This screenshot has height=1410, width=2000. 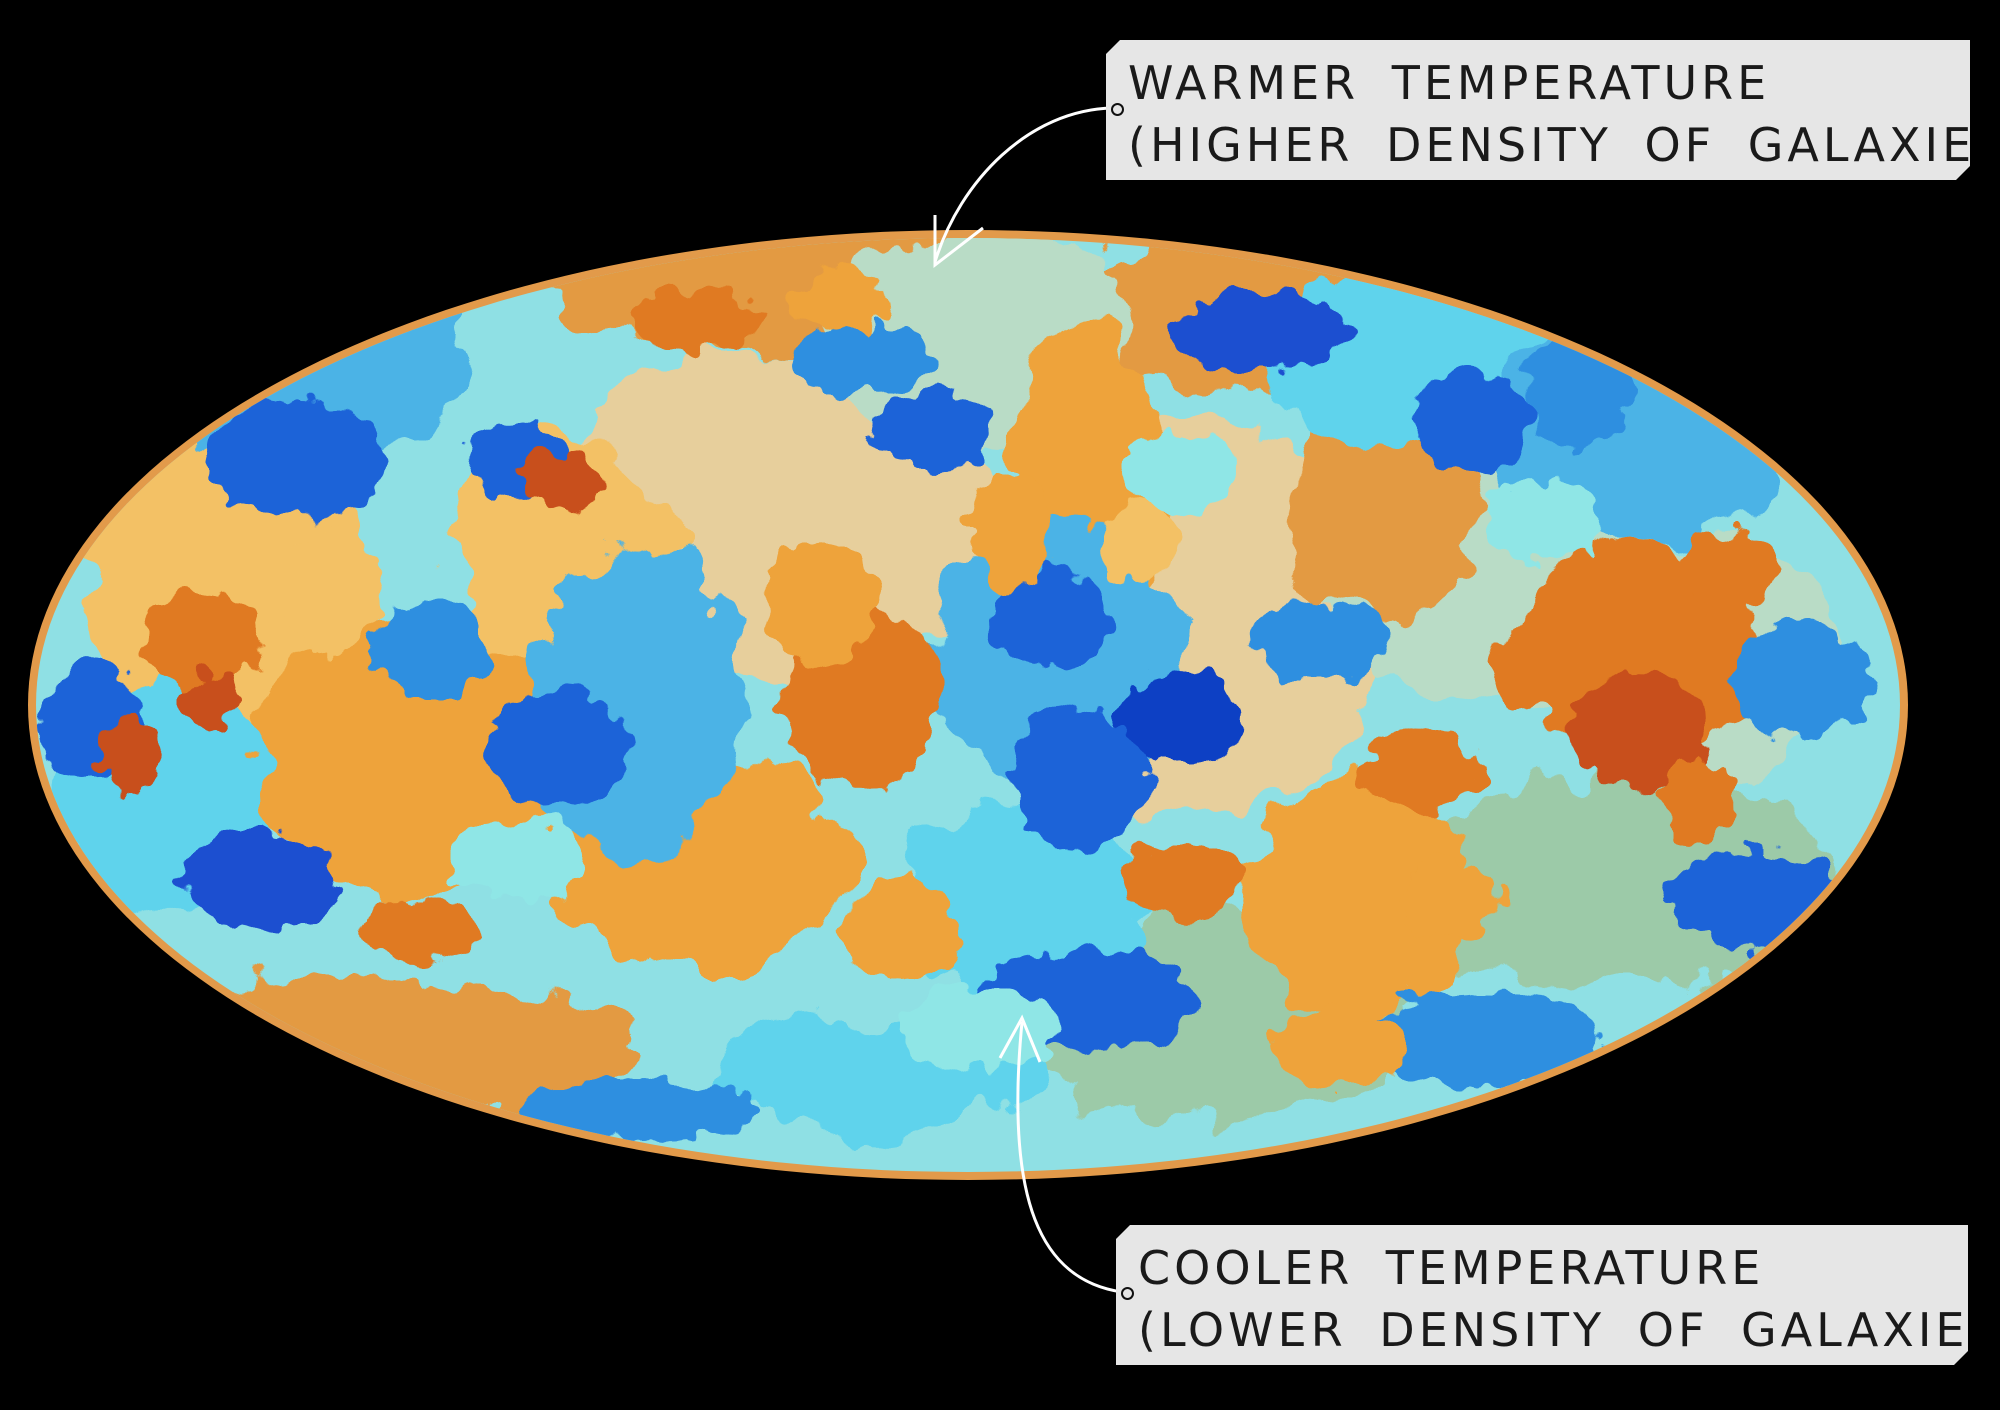 I want to click on warmer-callout-line-1: WARMER TEMPERATURE, so click(x=1449, y=83).